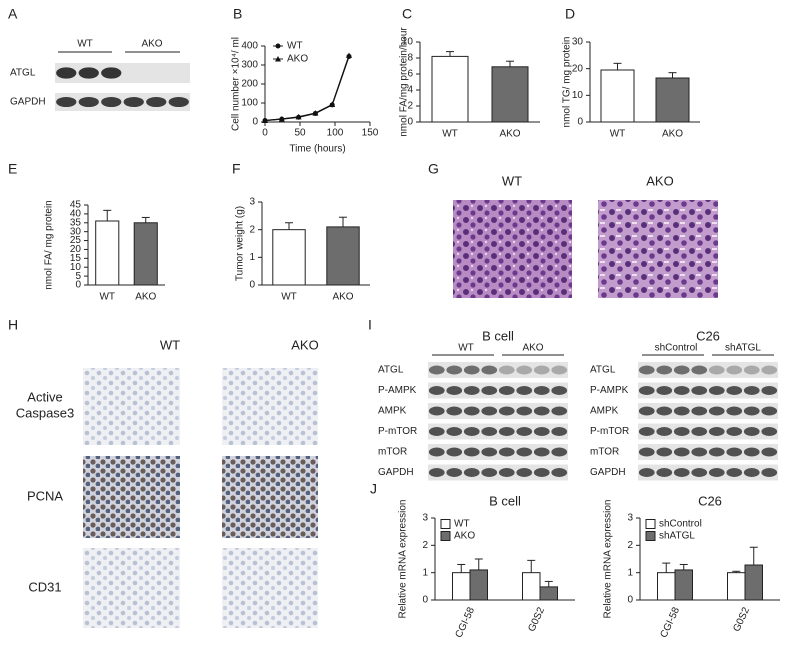 The image size is (787, 655). Describe the element at coordinates (392, 452) in the screenshot. I see `blot-row-label: mTOR` at that location.